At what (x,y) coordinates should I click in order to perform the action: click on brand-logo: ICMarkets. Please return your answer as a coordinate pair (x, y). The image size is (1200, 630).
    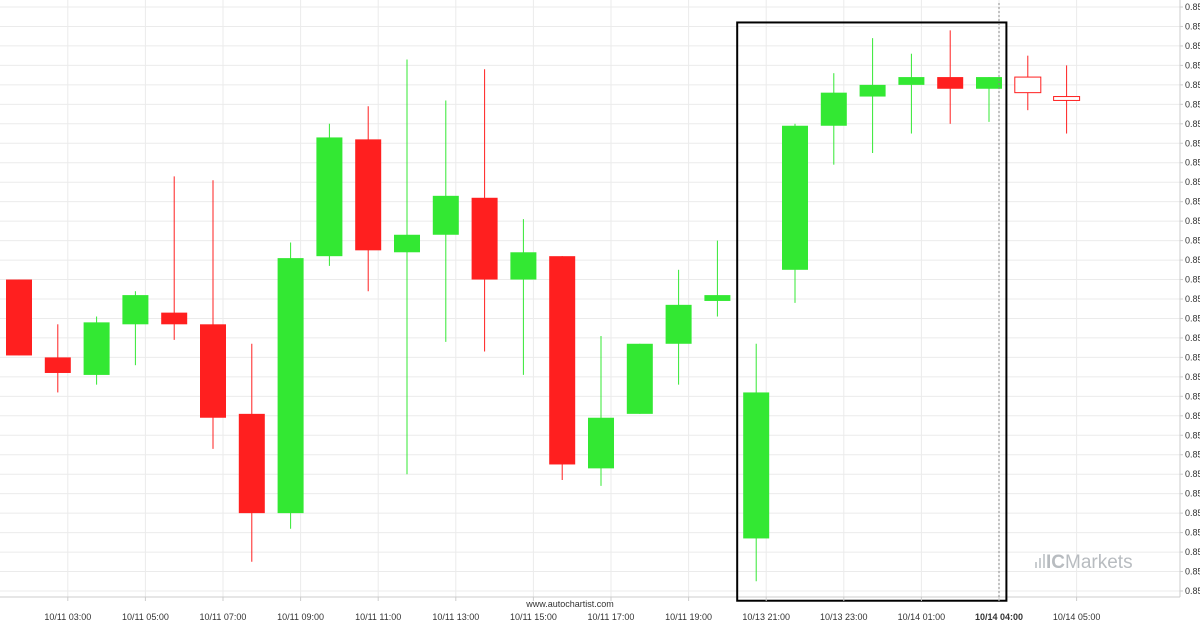
    Looking at the image, I should click on (1084, 562).